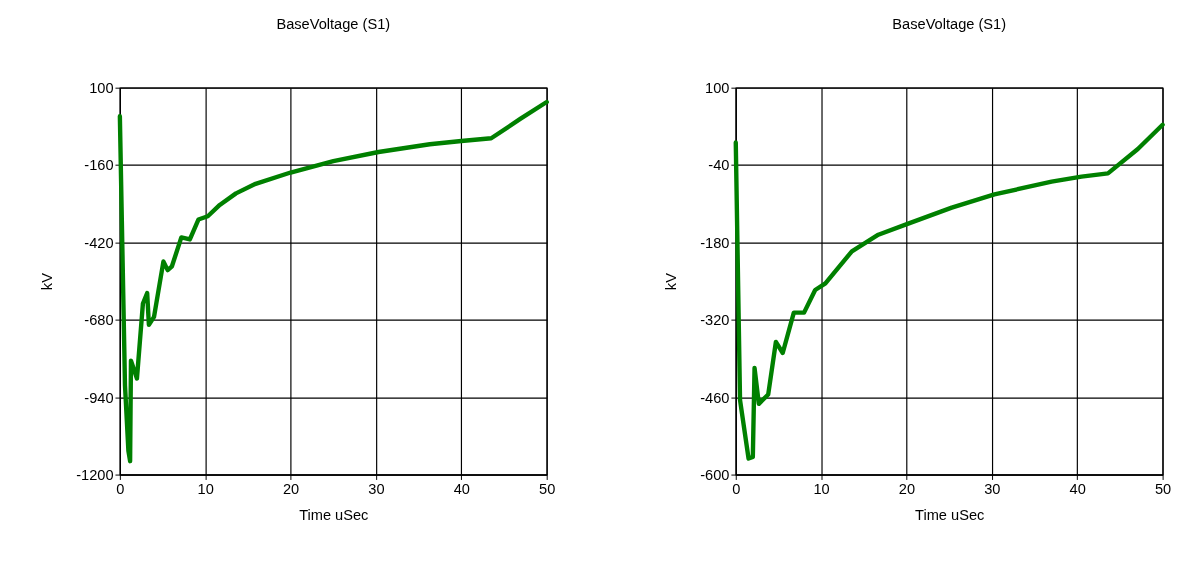  I want to click on y-tick-label: -320, so click(715, 320).